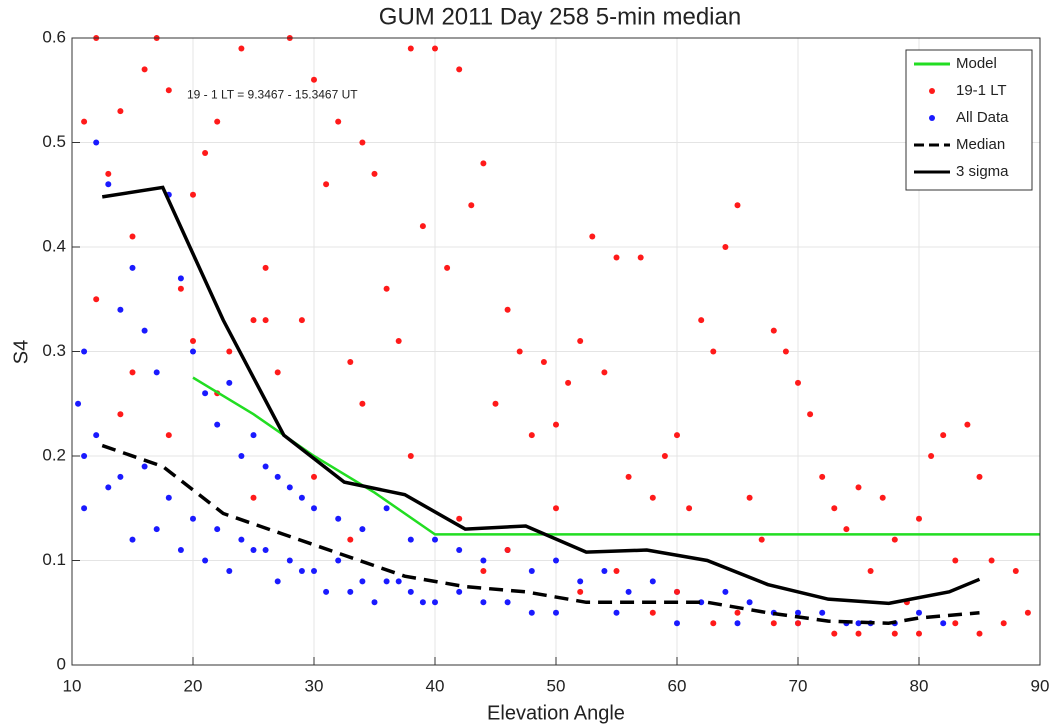 This screenshot has width=1054, height=728. Describe the element at coordinates (314, 685) in the screenshot. I see `x-tick-label: 30` at that location.